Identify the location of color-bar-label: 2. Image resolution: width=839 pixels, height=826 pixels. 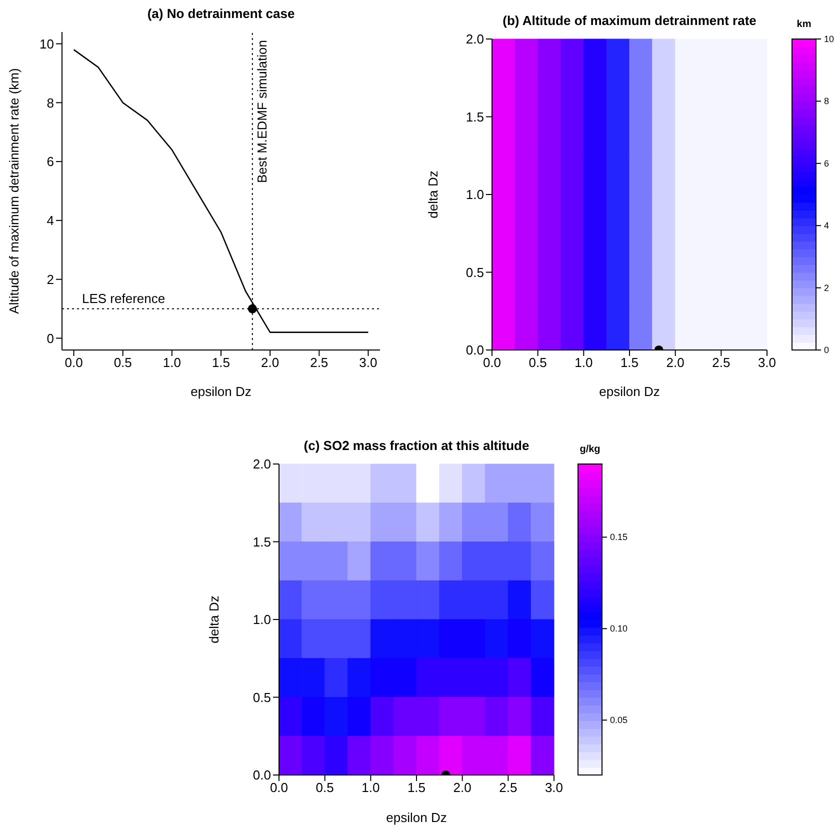
(827, 287).